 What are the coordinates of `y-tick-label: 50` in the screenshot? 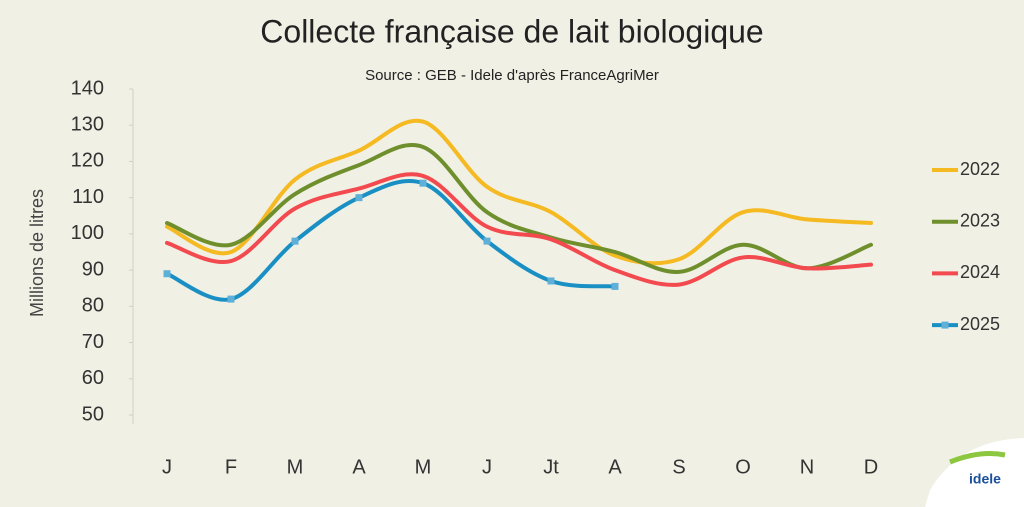 It's located at (93, 414).